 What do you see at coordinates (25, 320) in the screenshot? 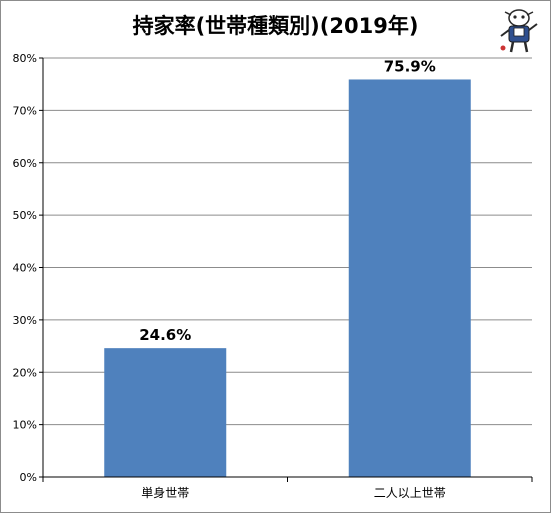
I see `y-tick-label: 30%` at bounding box center [25, 320].